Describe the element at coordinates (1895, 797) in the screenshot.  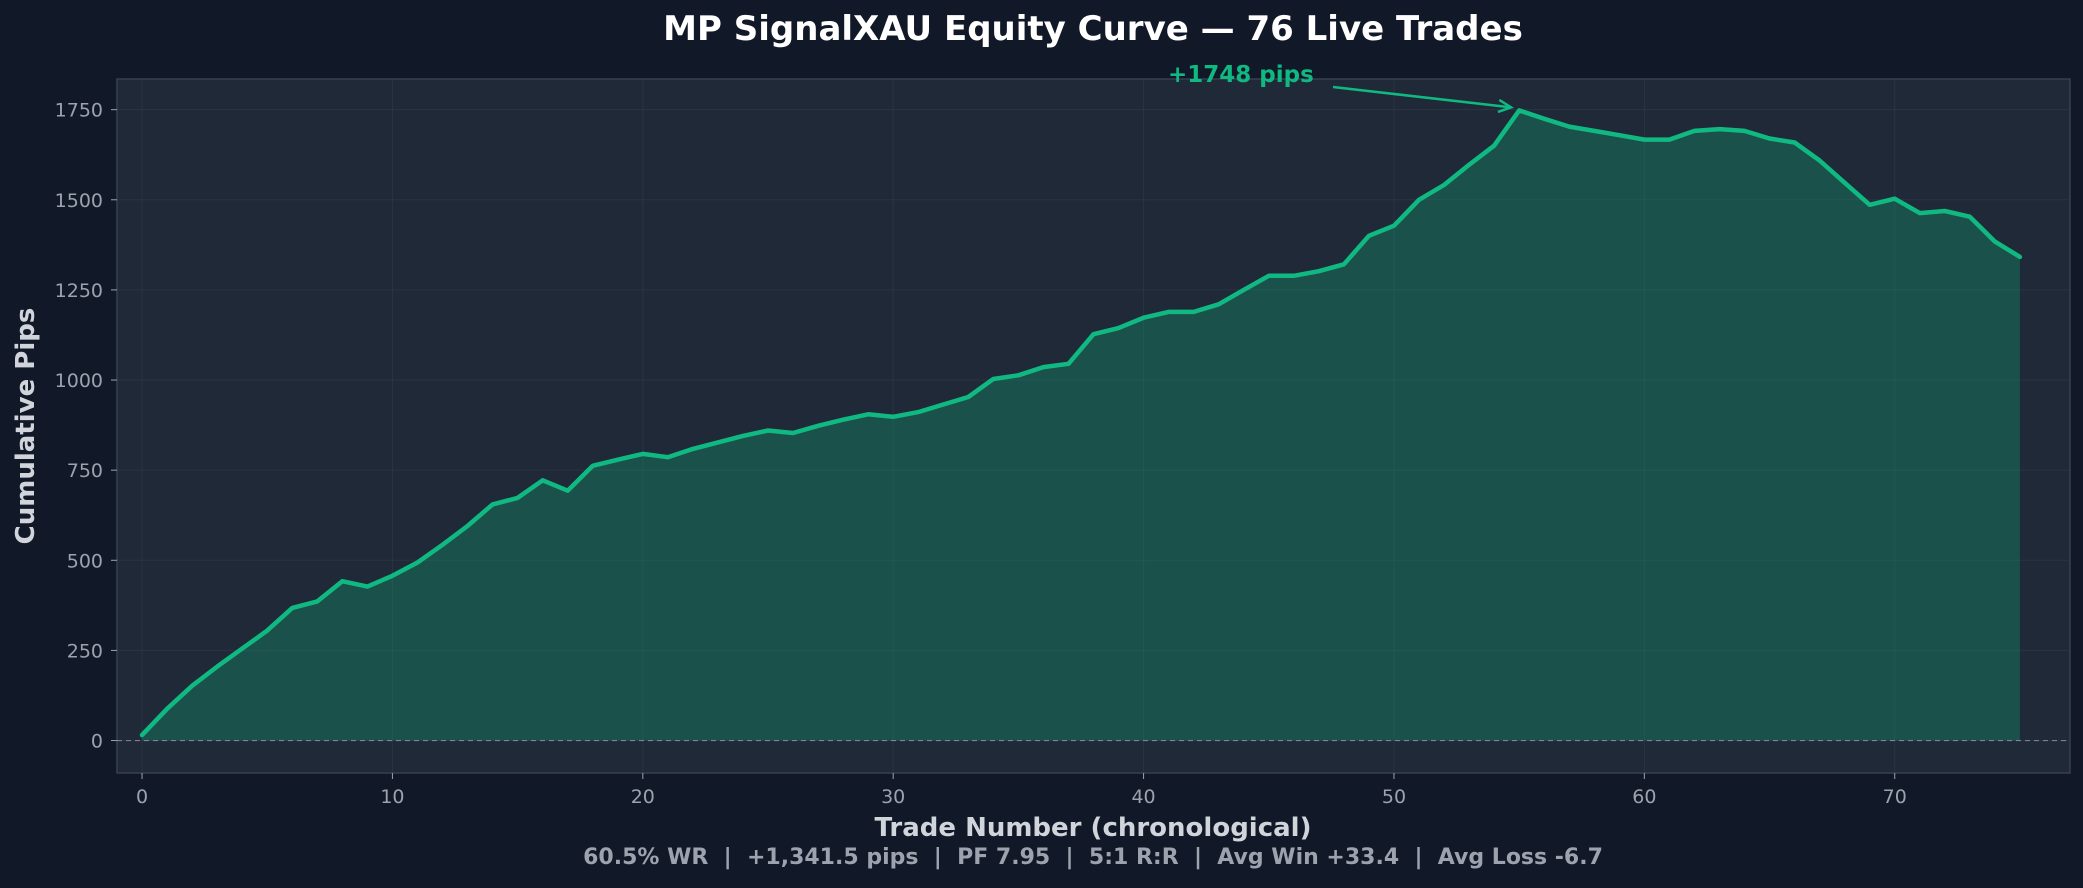
I see `x-tick-label: 70` at that location.